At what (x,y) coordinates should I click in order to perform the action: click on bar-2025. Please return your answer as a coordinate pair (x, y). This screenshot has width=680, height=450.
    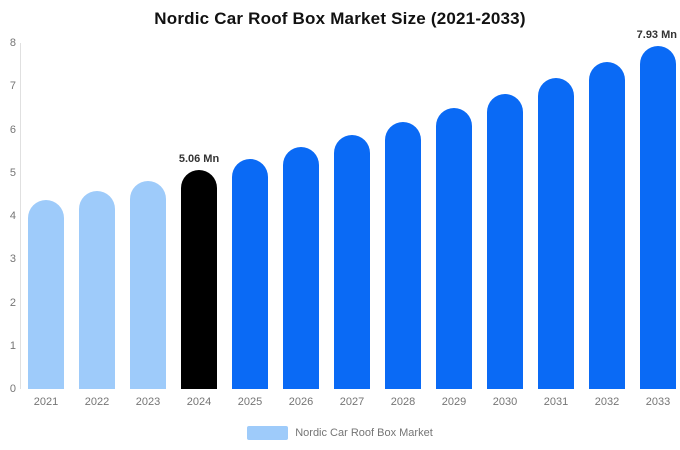
    Looking at the image, I should click on (250, 273).